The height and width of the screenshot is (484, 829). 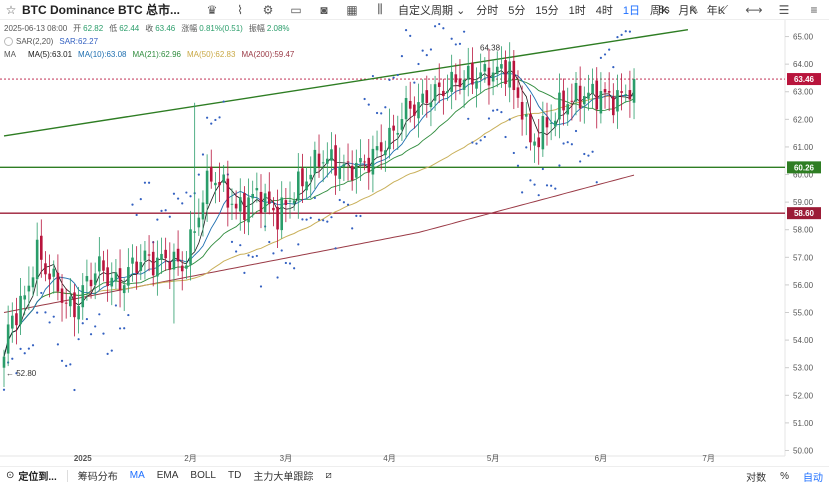 I want to click on period-tab-3: 1时, so click(x=577, y=10).